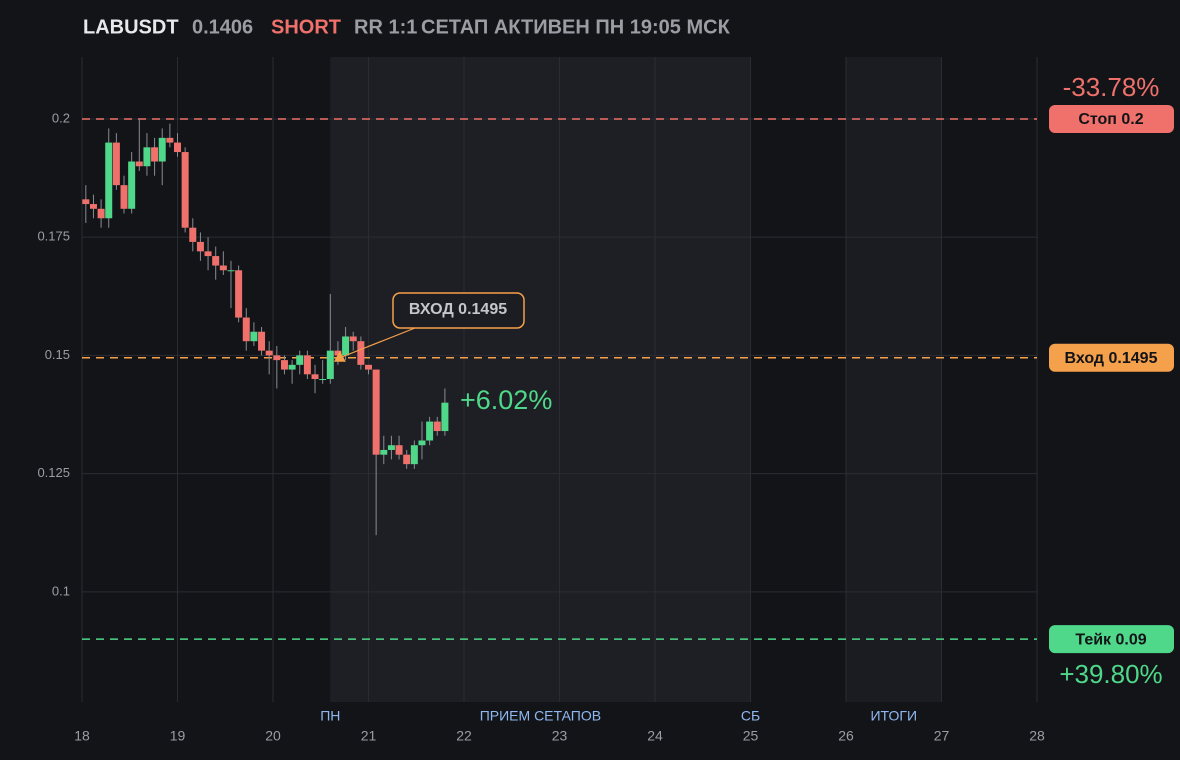 The width and height of the screenshot is (1180, 760). I want to click on y-tick-label: 0.1, so click(61, 590).